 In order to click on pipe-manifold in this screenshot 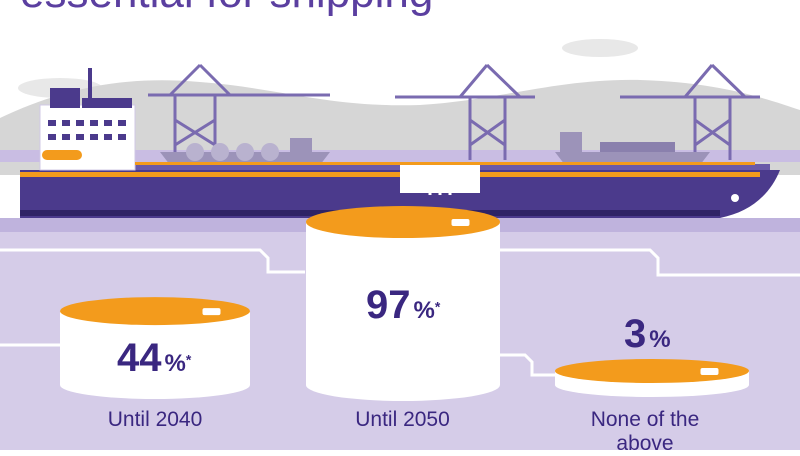, I will do `click(440, 179)`.